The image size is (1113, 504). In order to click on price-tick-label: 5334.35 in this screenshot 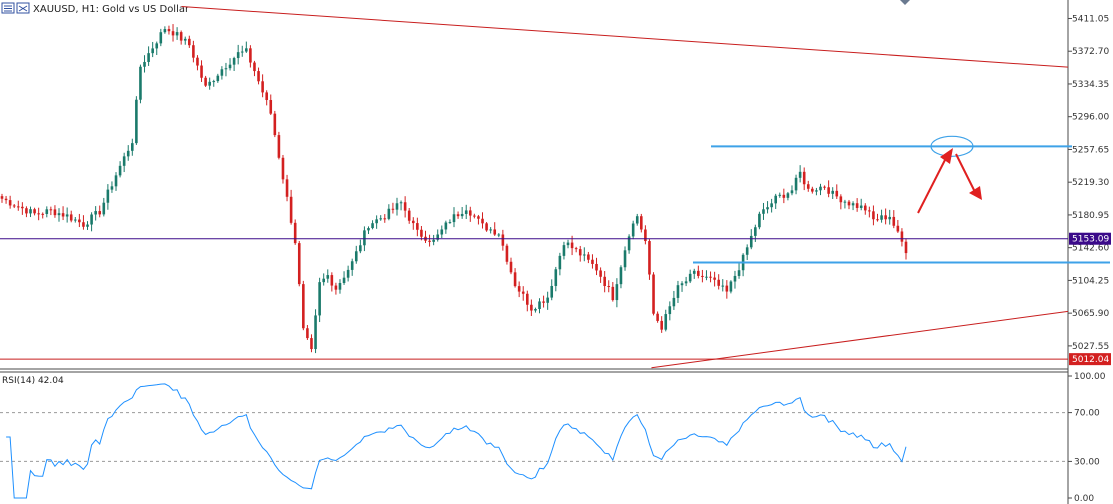, I will do `click(1090, 85)`.